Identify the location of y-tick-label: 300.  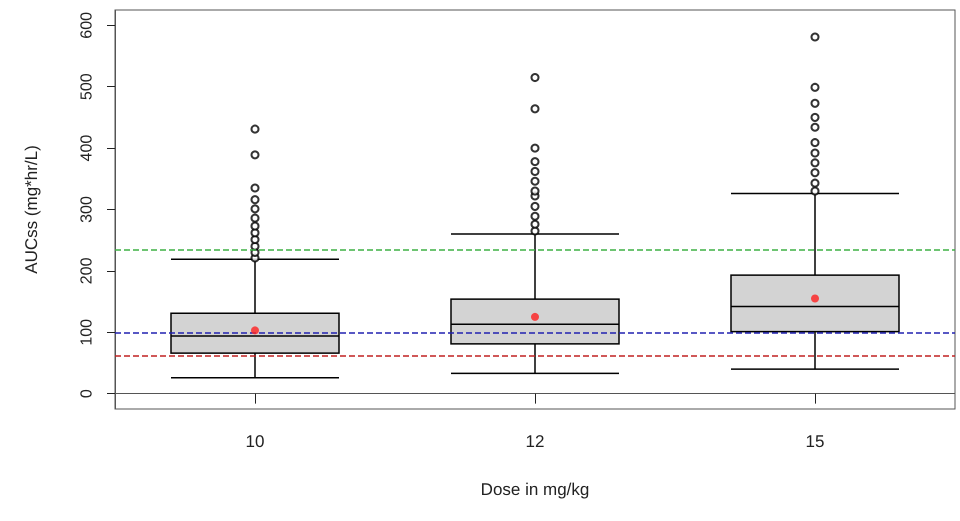
(87, 209).